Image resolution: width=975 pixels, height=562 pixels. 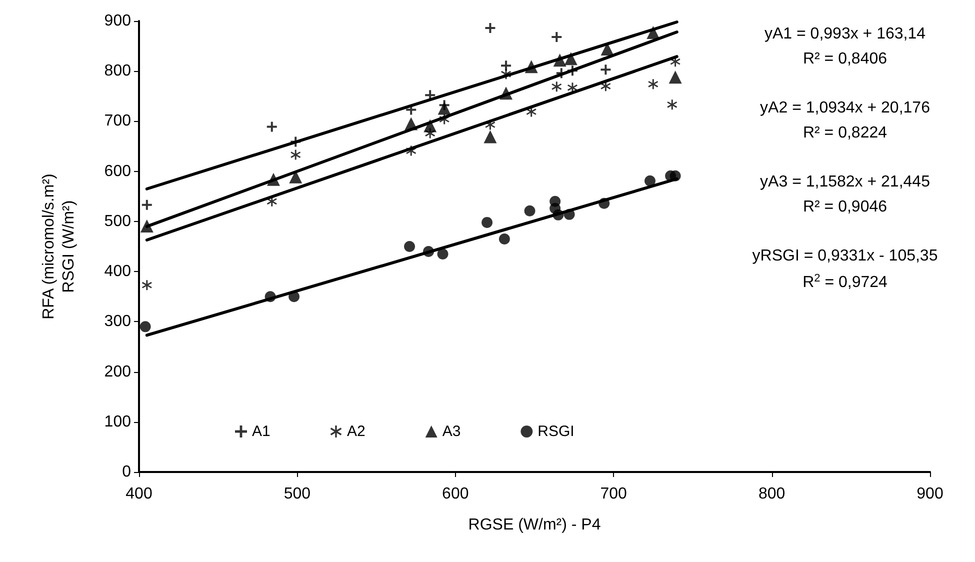 What do you see at coordinates (139, 494) in the screenshot?
I see `x-tick-label: 400` at bounding box center [139, 494].